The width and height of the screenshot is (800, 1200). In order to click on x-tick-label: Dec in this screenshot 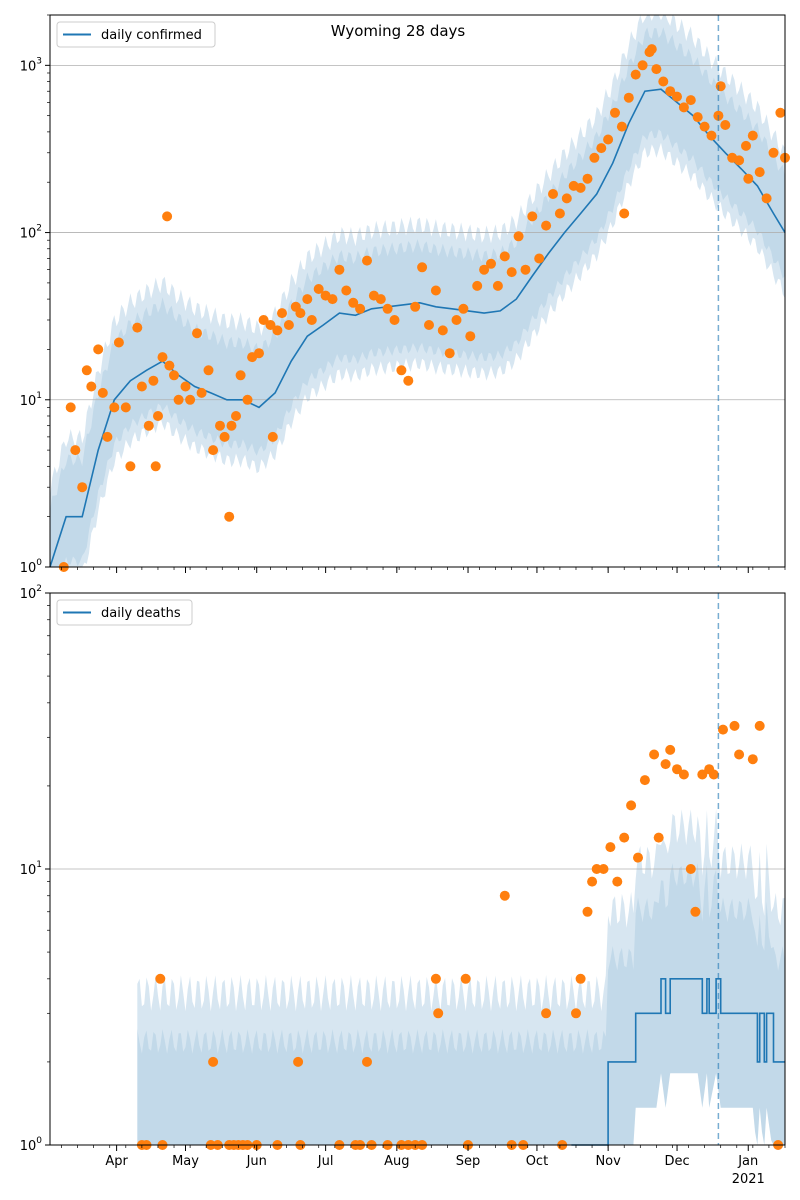, I will do `click(676, 1161)`.